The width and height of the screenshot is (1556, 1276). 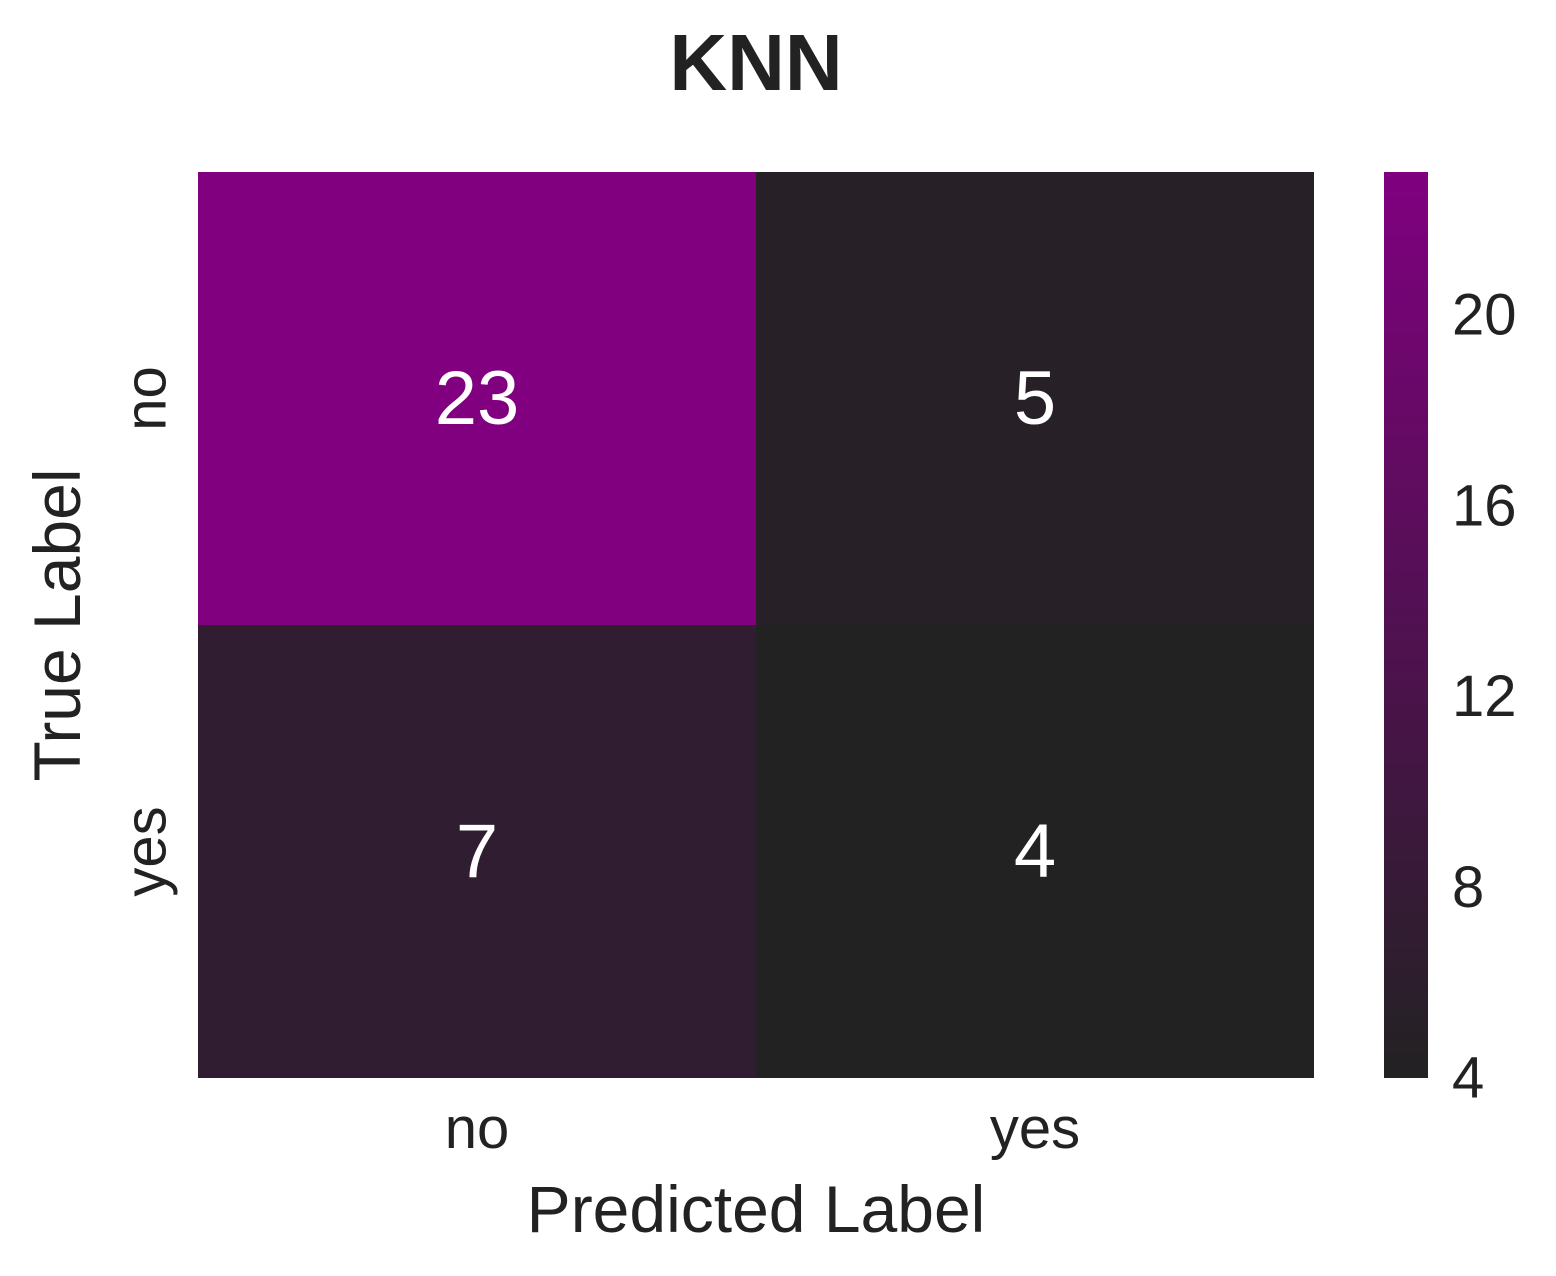 I want to click on chart-title: KNN, so click(x=755, y=62).